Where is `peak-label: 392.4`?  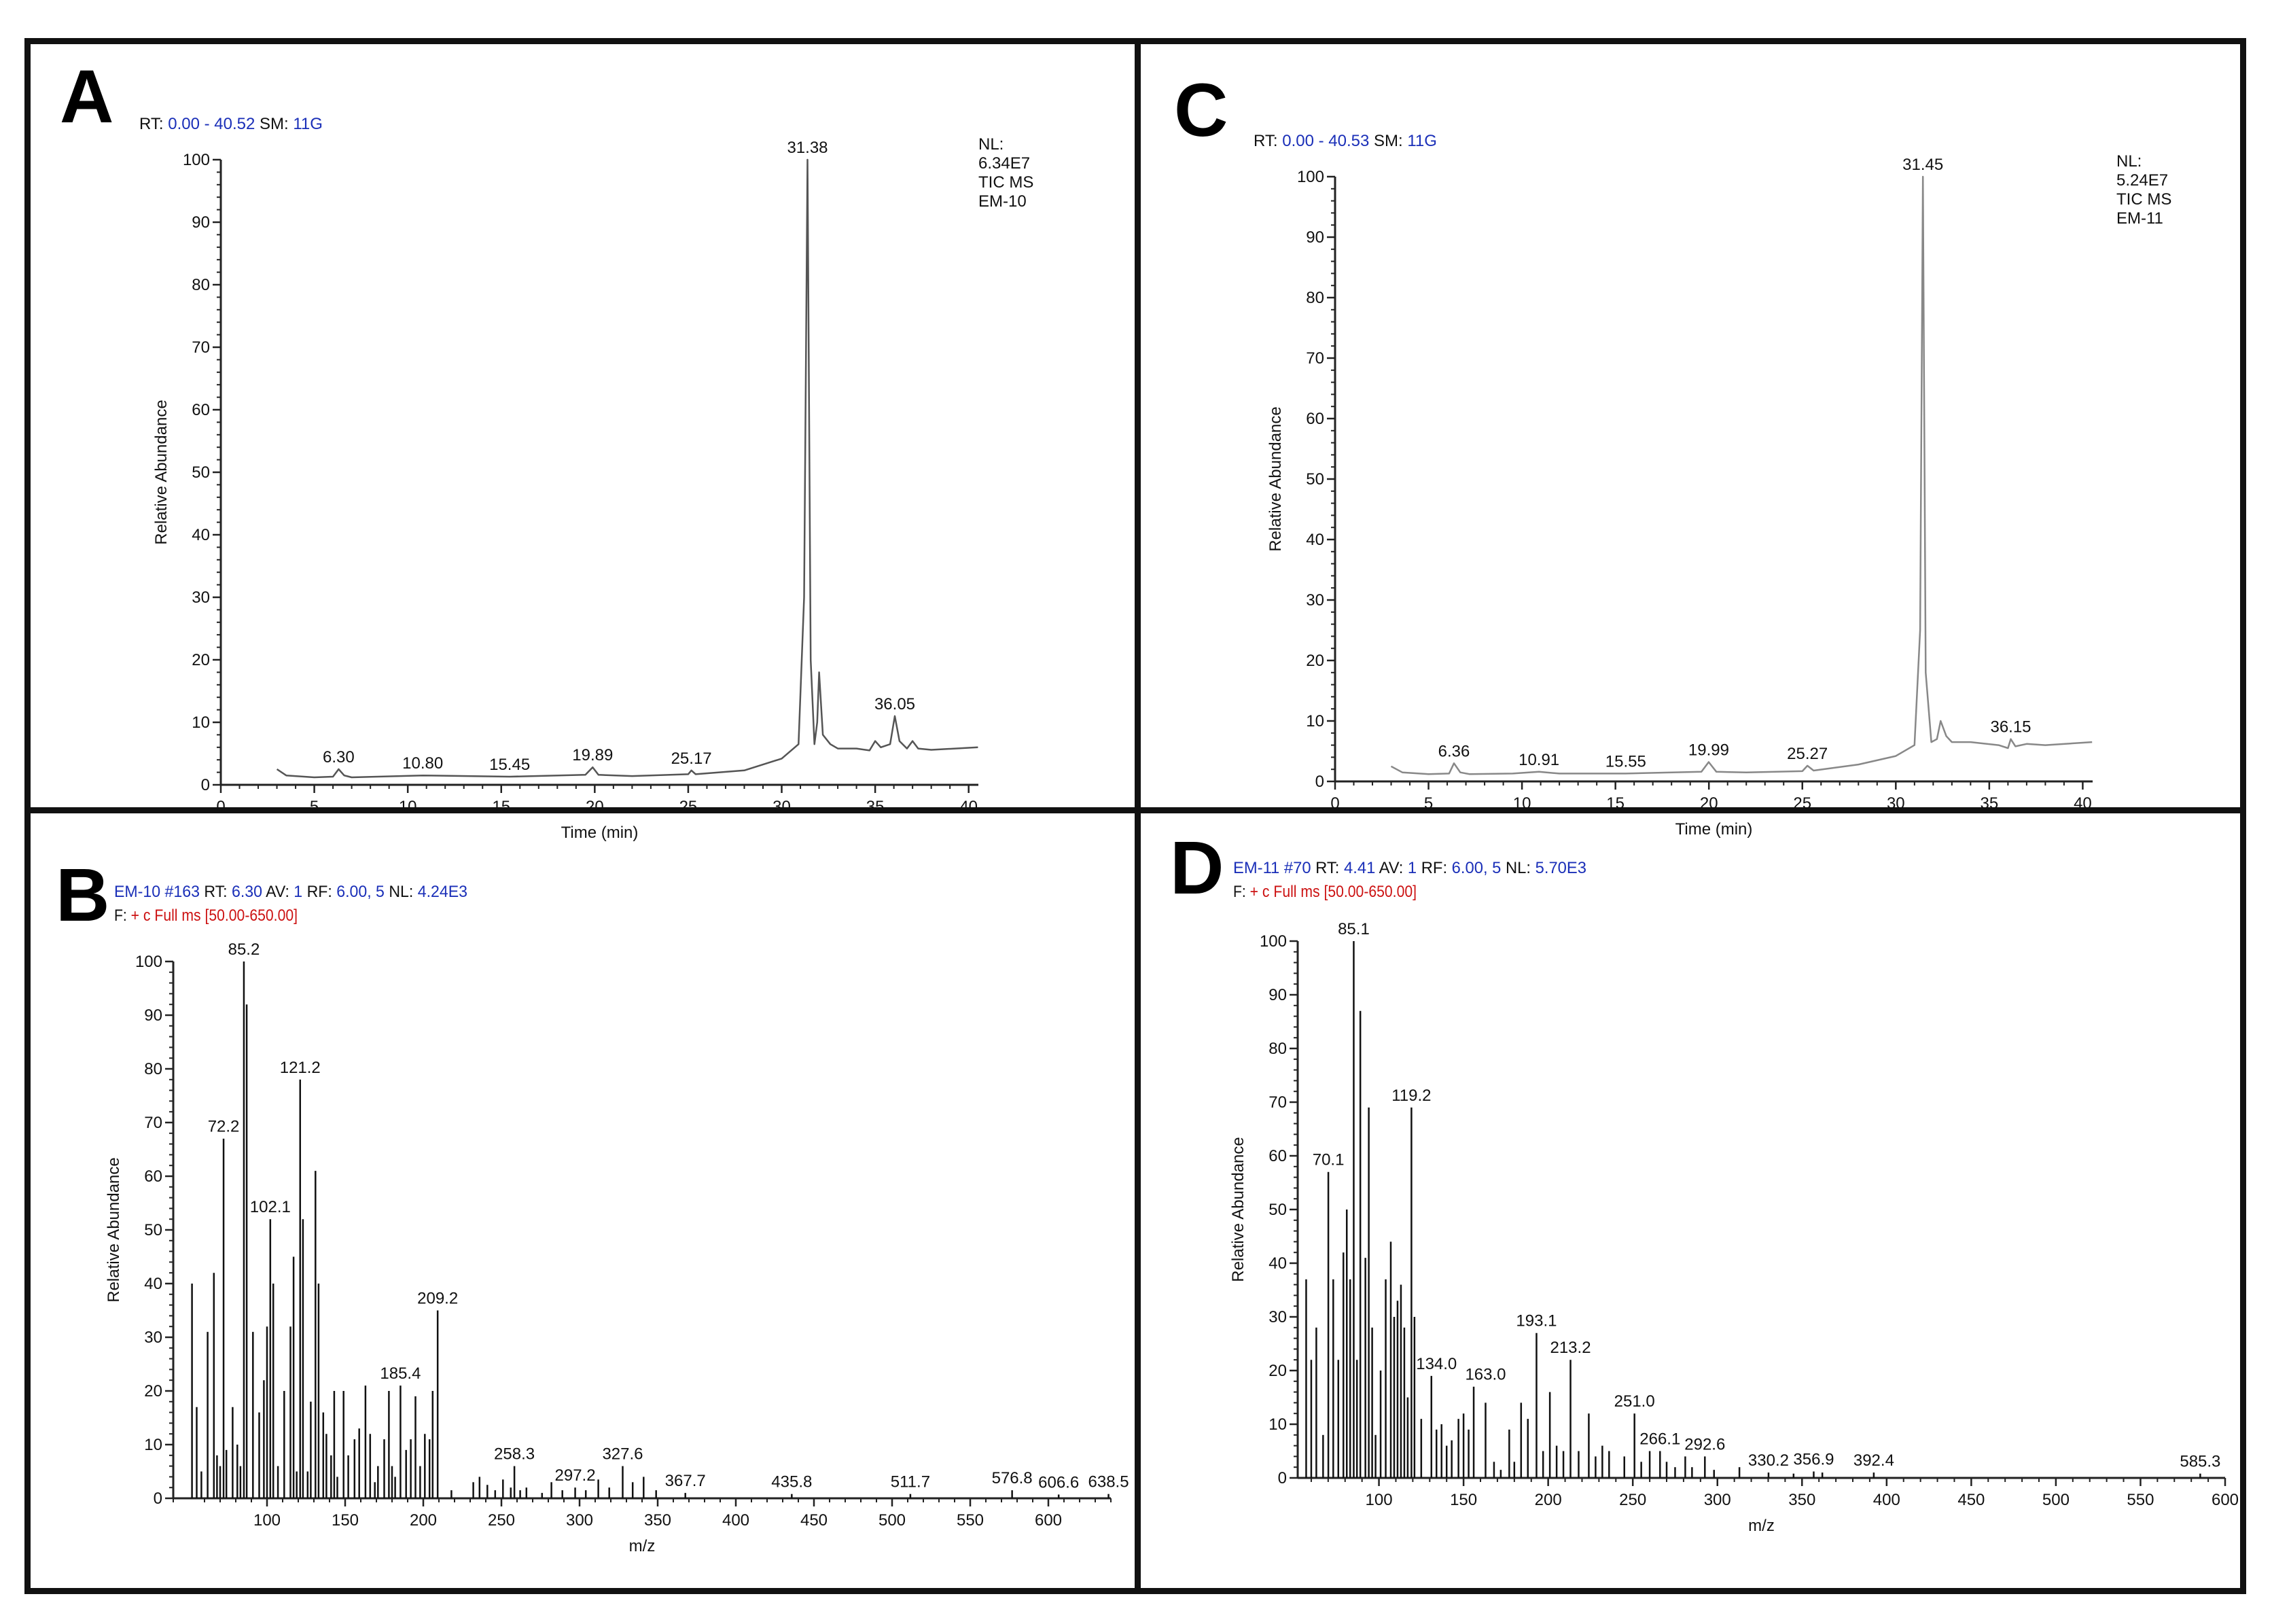
peak-label: 392.4 is located at coordinates (1874, 1461).